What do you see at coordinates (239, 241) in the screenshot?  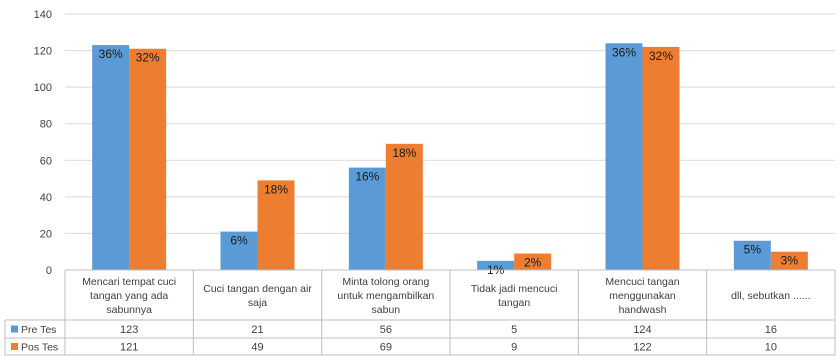 I see `data-label: 6%` at bounding box center [239, 241].